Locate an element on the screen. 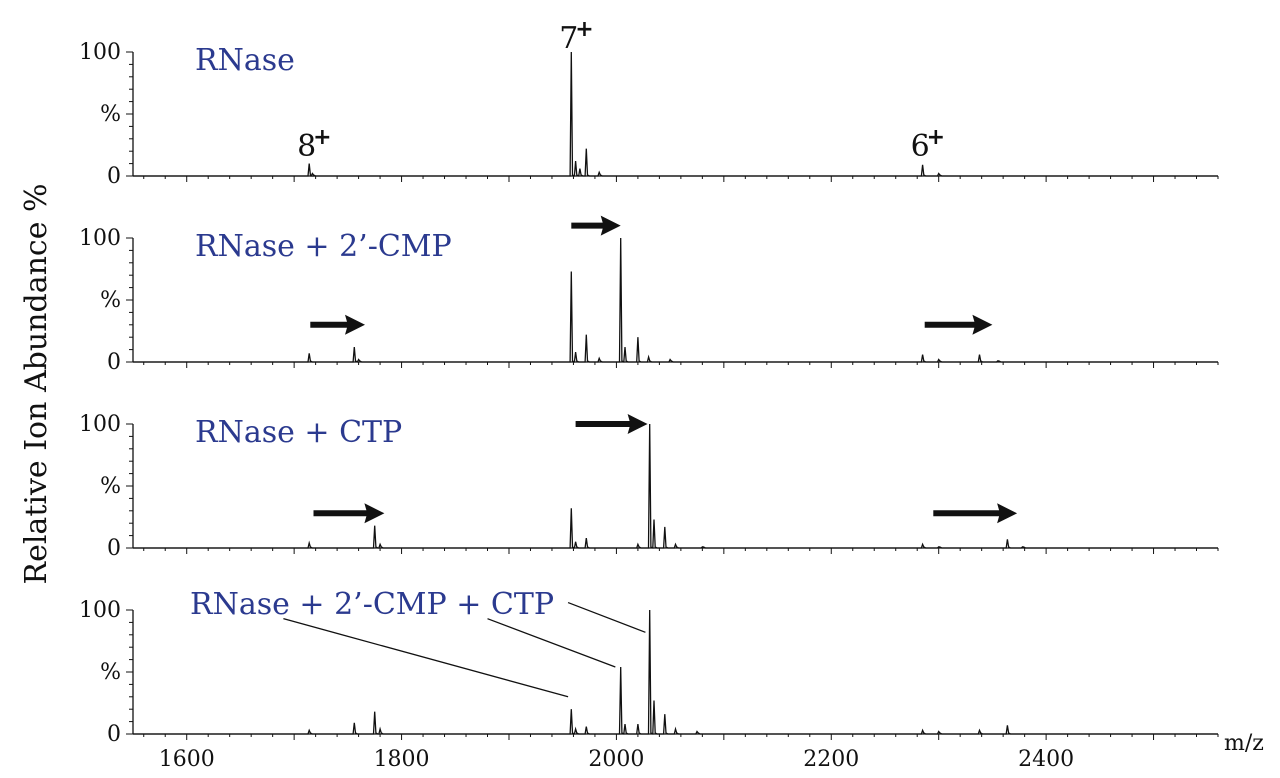 The height and width of the screenshot is (778, 1280). panel-title: RNase + CTP is located at coordinates (298, 432).